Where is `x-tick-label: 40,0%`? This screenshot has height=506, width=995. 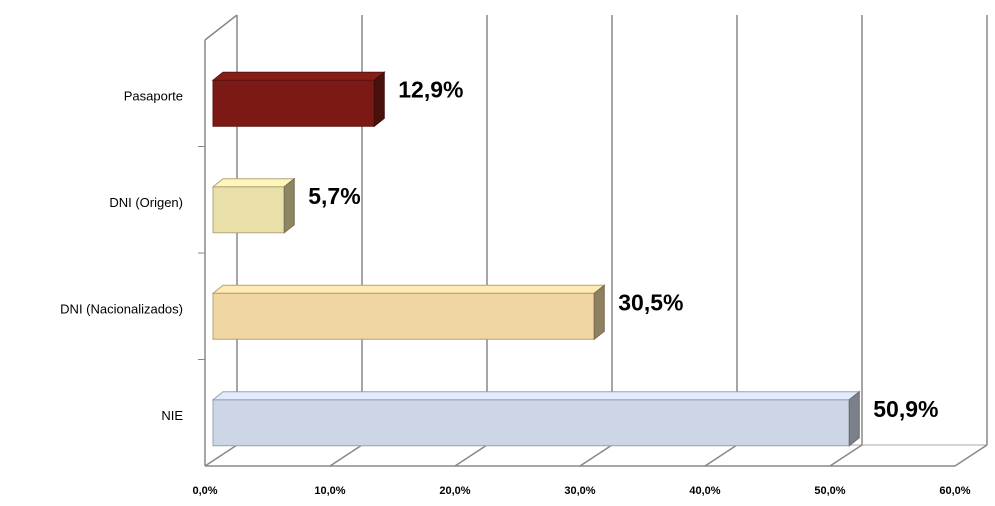
x-tick-label: 40,0% is located at coordinates (704, 491).